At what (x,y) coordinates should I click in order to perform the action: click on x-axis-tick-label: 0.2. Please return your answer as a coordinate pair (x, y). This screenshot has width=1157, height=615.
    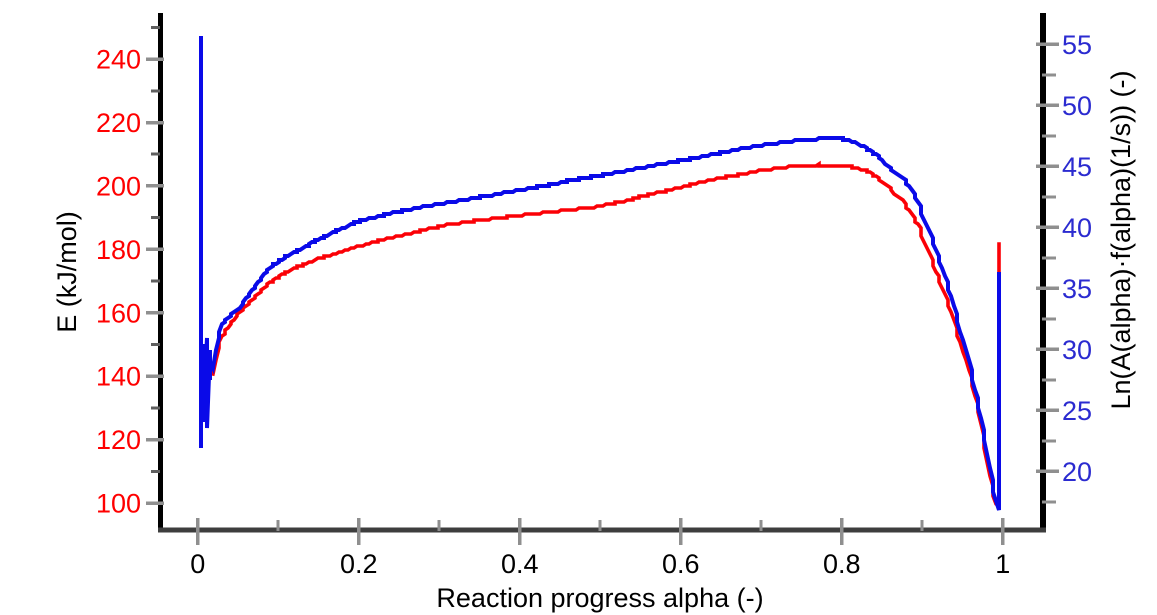
    Looking at the image, I should click on (359, 564).